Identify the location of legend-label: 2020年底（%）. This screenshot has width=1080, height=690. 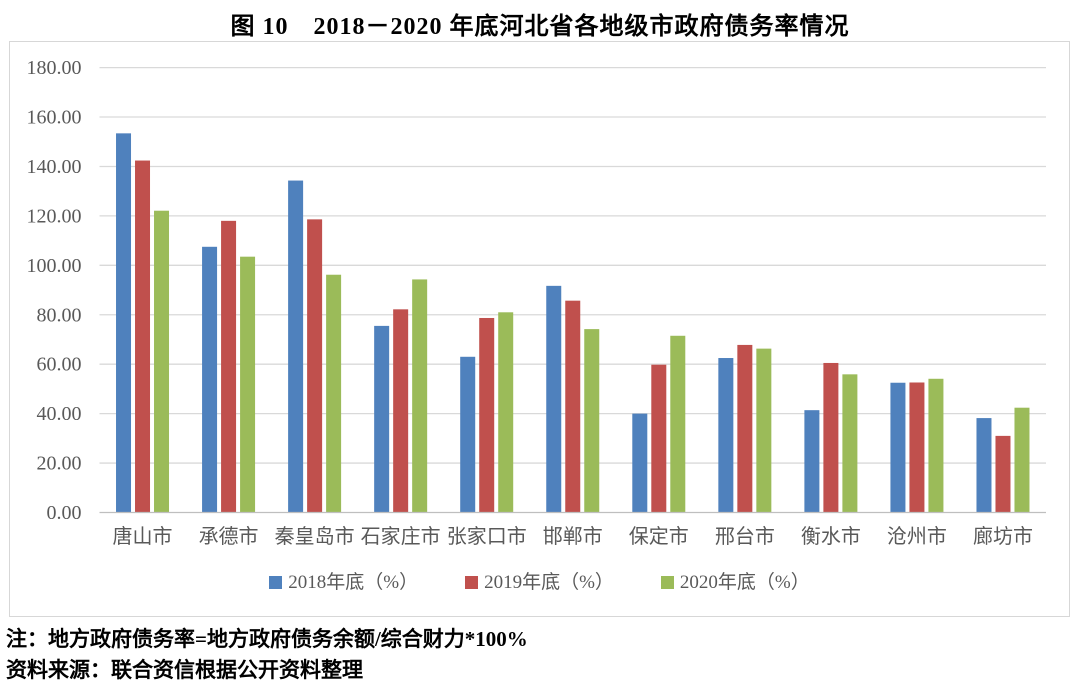
(744, 582).